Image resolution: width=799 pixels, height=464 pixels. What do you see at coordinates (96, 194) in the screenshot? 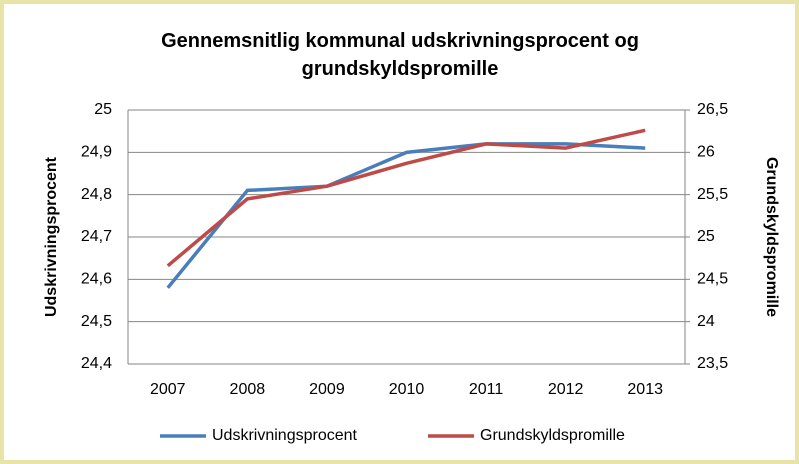
I see `y-tick-label: 24,8` at bounding box center [96, 194].